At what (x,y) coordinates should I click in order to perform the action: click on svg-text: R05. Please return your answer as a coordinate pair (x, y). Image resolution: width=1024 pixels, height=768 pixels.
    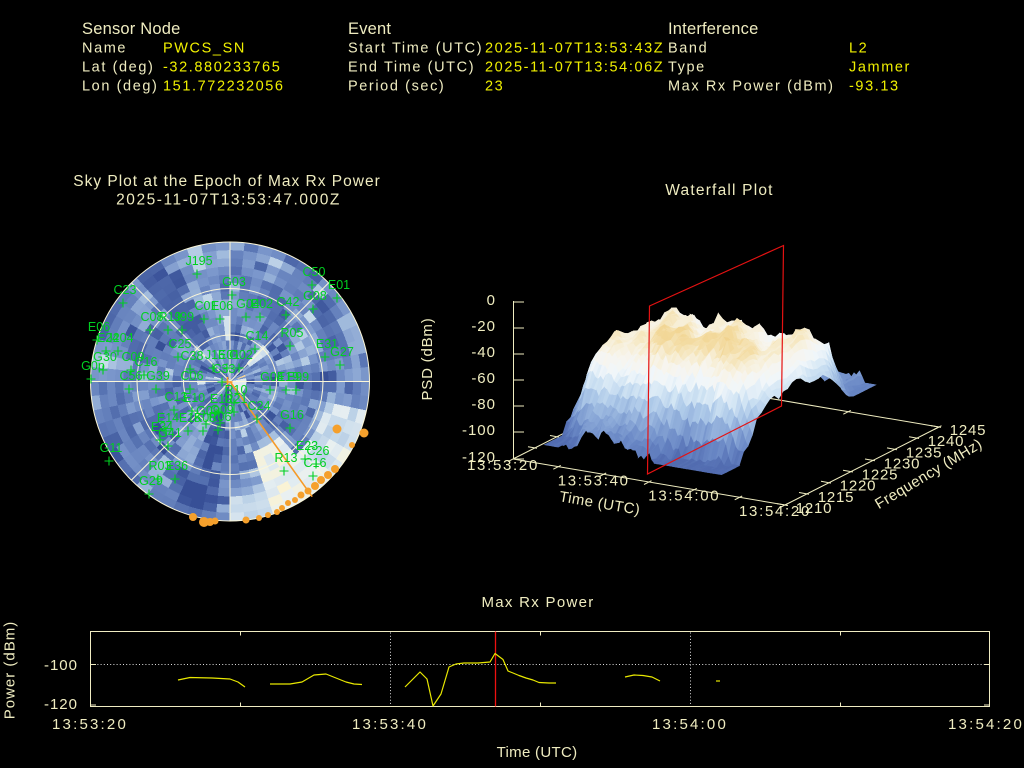
    Looking at the image, I should click on (292, 333).